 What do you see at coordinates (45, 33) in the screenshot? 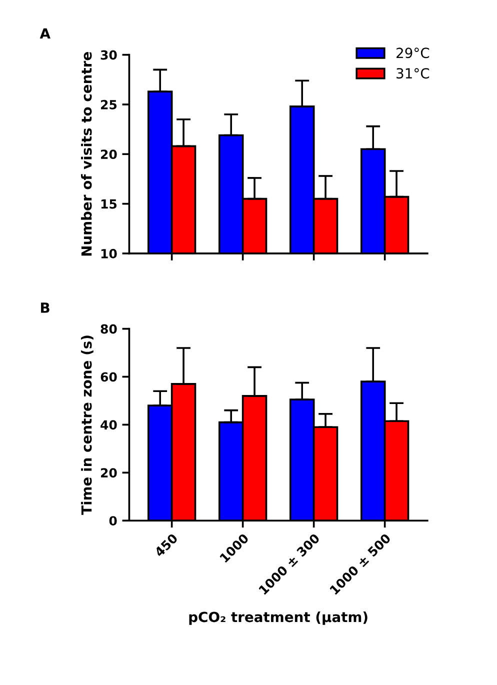
I see `chart-title: A` at bounding box center [45, 33].